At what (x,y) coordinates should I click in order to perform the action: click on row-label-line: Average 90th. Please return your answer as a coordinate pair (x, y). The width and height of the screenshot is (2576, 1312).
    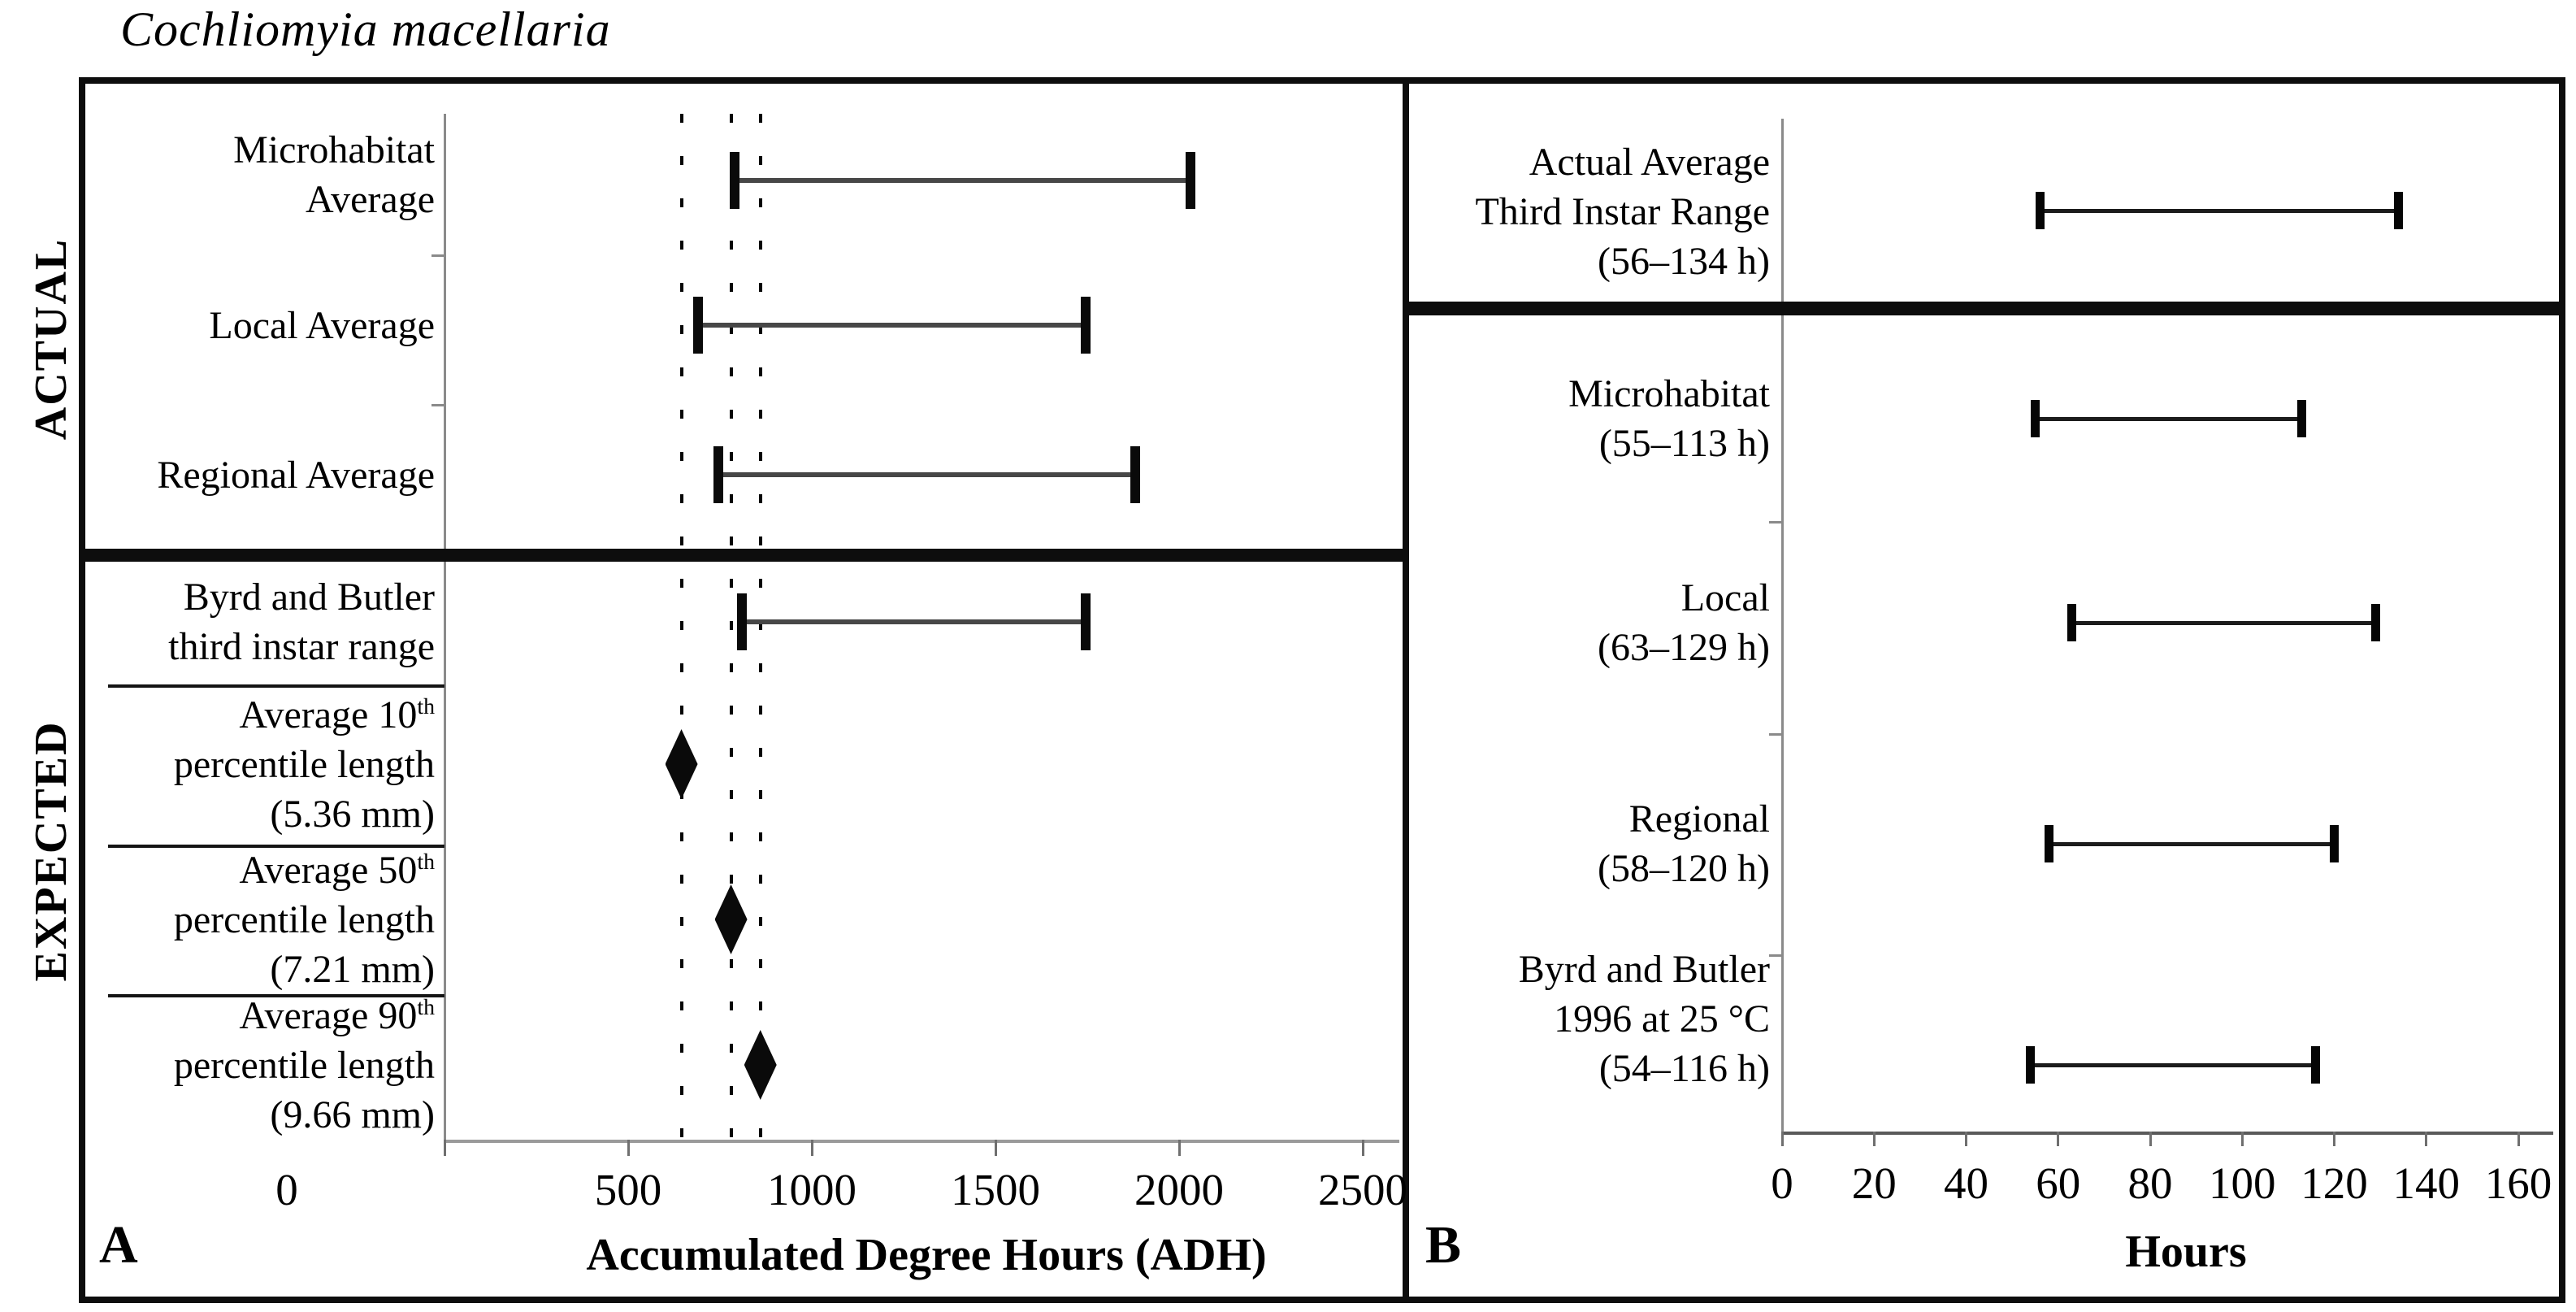
    Looking at the image, I should click on (337, 1015).